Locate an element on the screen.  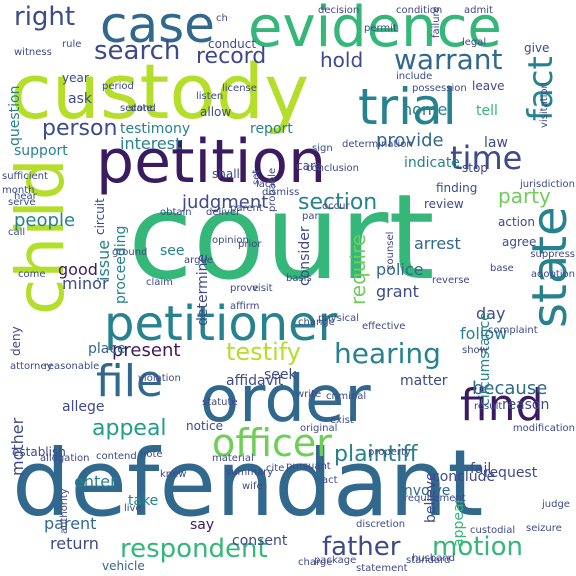
cloud-word-search: search is located at coordinates (137, 51).